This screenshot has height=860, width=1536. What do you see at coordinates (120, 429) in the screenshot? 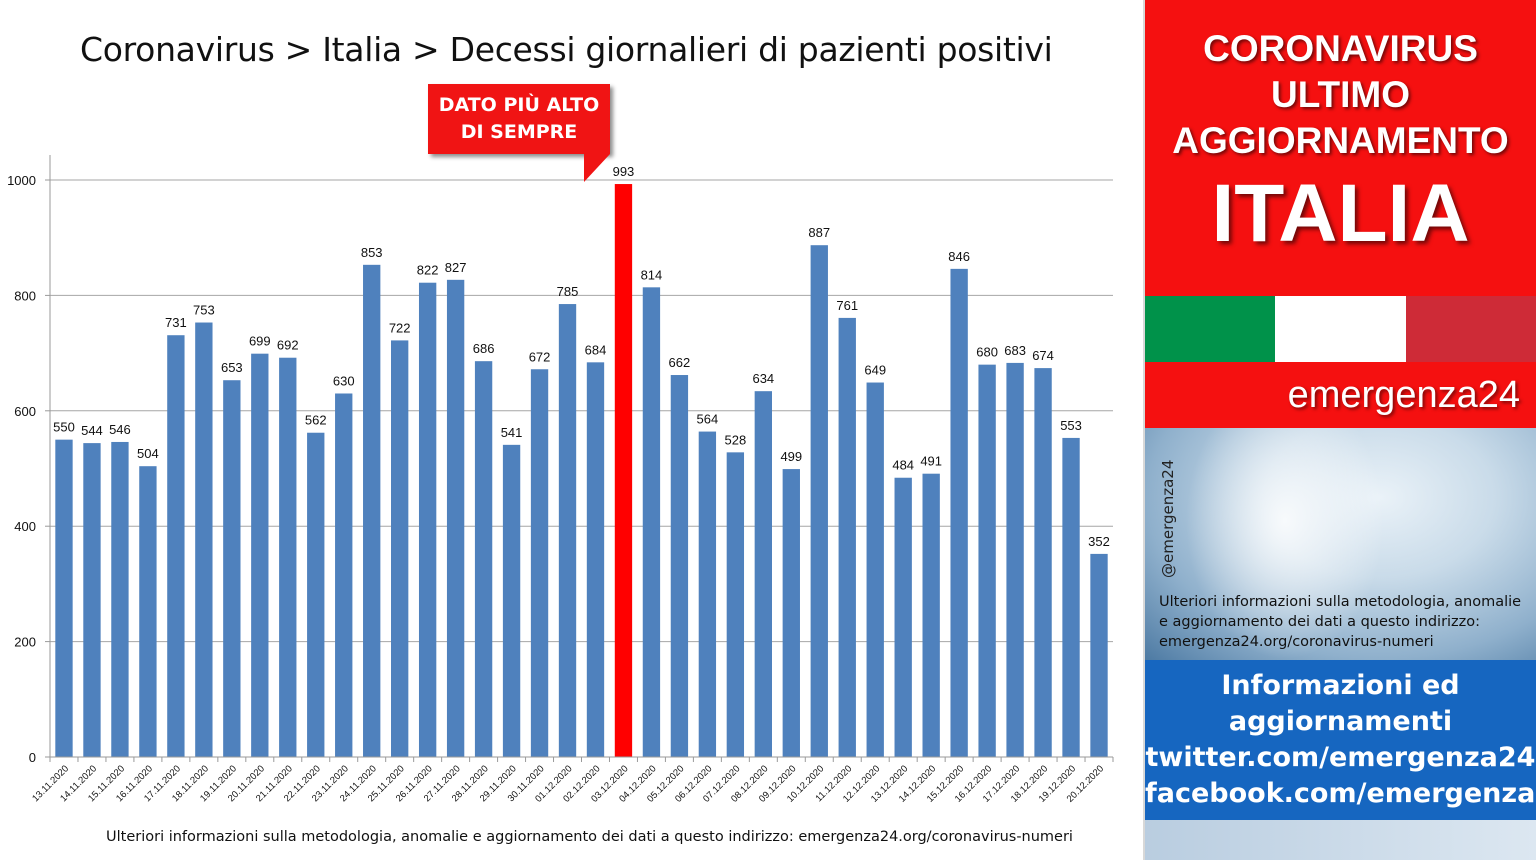
I see `data-label: 546` at bounding box center [120, 429].